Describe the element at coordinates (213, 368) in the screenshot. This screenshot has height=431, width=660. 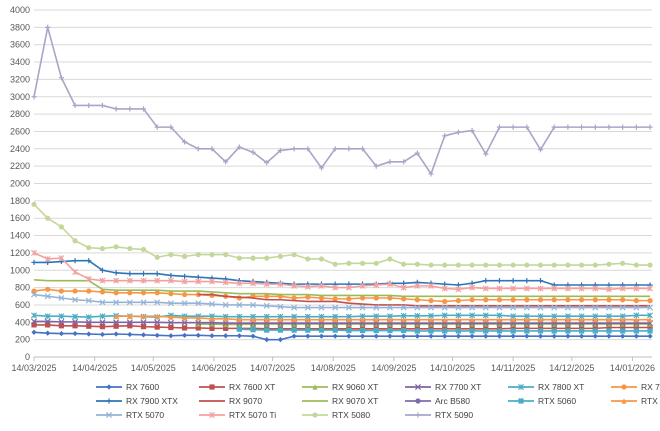
I see `x-tick-label: 14/06/2025` at that location.